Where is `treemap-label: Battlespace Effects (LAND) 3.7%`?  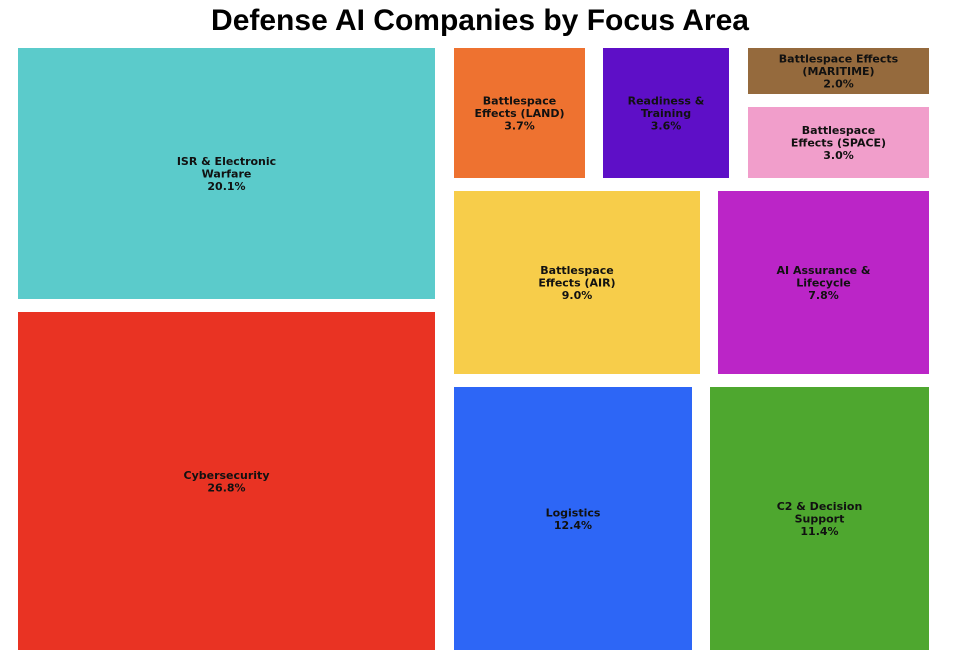 treemap-label: Battlespace Effects (LAND) 3.7% is located at coordinates (520, 114).